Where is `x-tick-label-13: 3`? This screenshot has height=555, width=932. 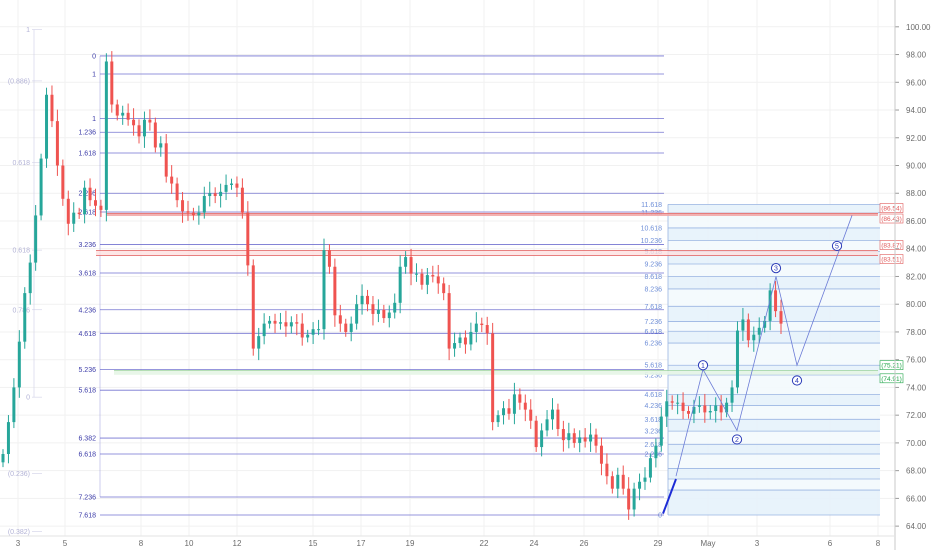
x-tick-label-13: 3 is located at coordinates (757, 543).